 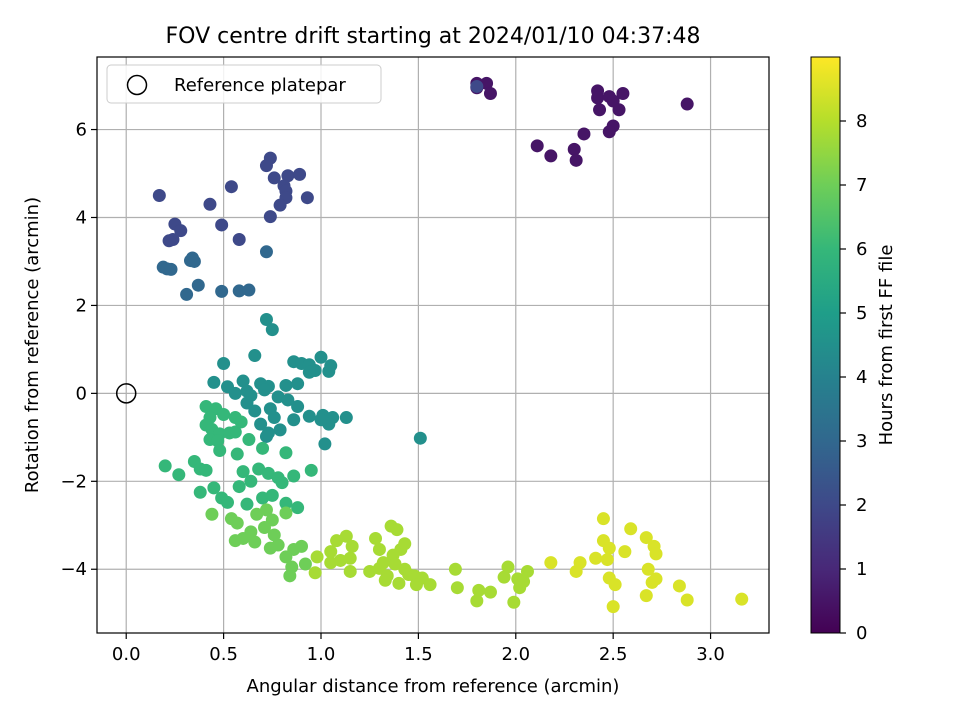 I want to click on colorbar-gradient, so click(x=825, y=345).